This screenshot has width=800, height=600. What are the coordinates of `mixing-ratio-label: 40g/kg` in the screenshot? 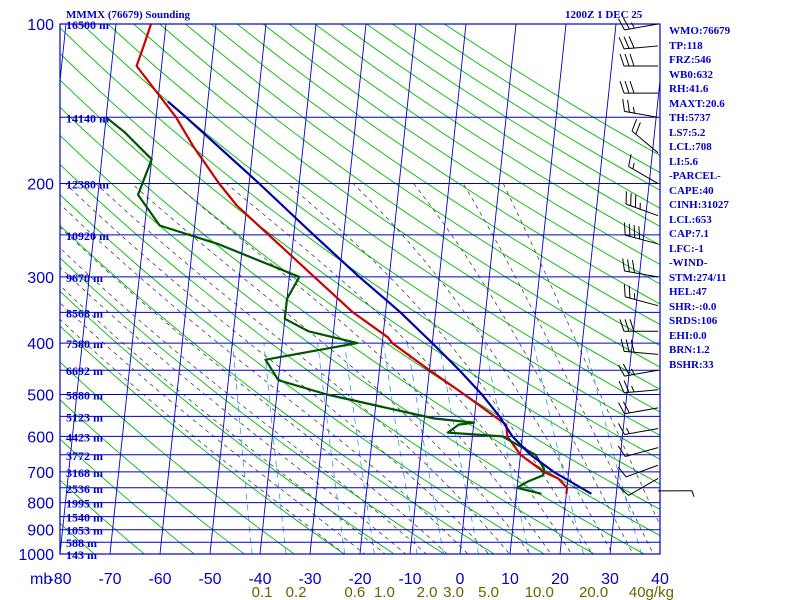 It's located at (651, 592).